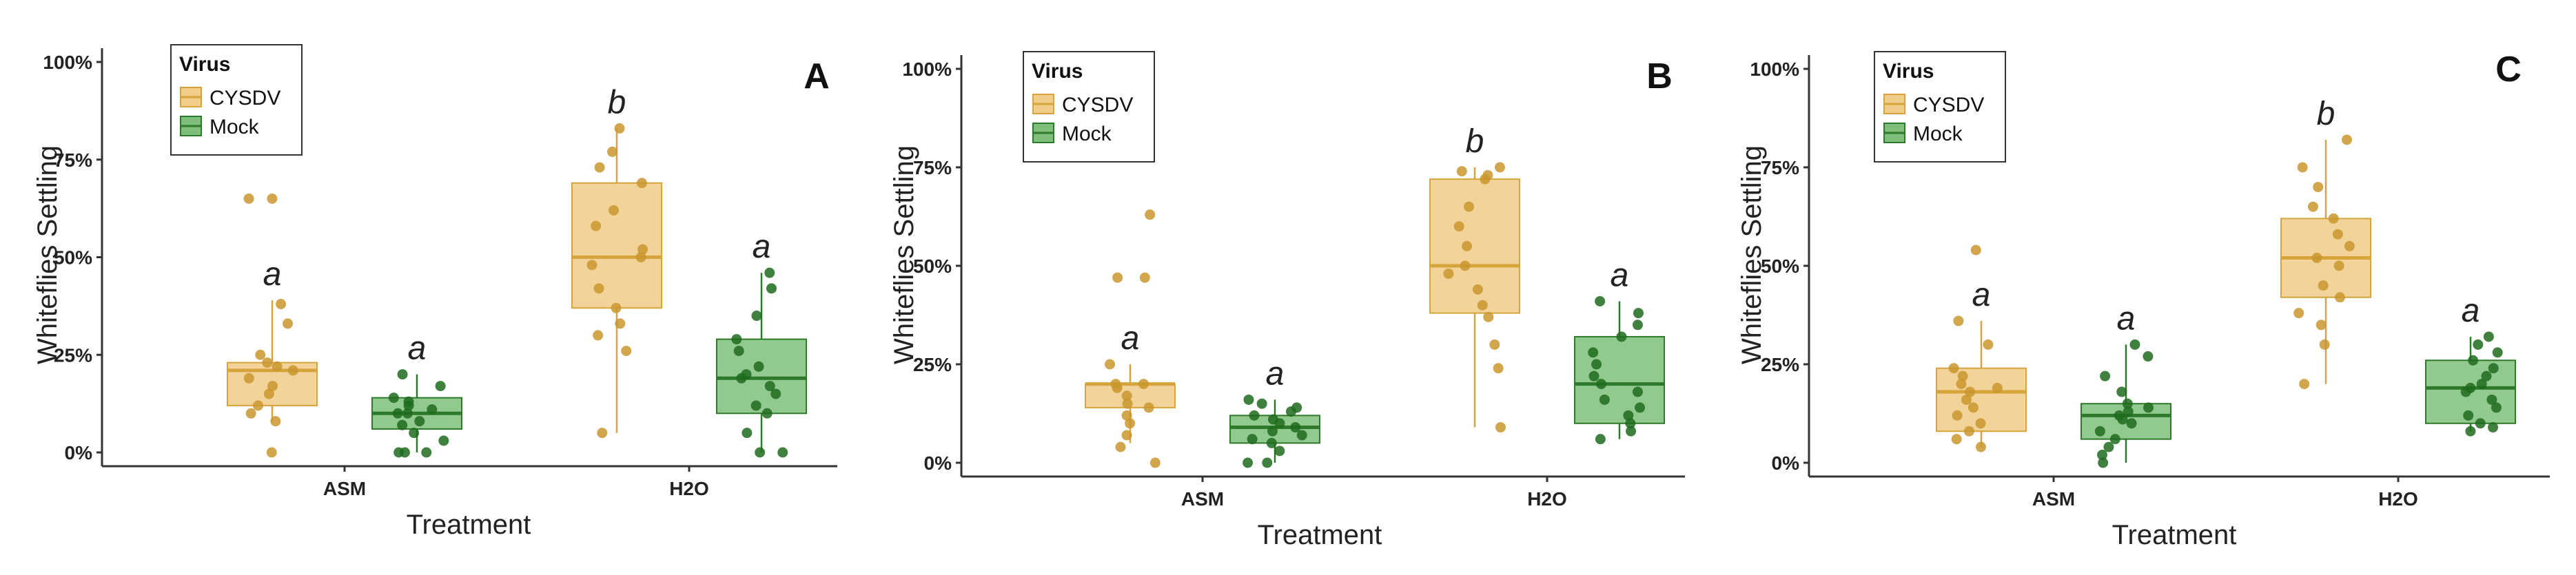 Image resolution: width=2576 pixels, height=575 pixels. I want to click on panel-label: C, so click(2508, 70).